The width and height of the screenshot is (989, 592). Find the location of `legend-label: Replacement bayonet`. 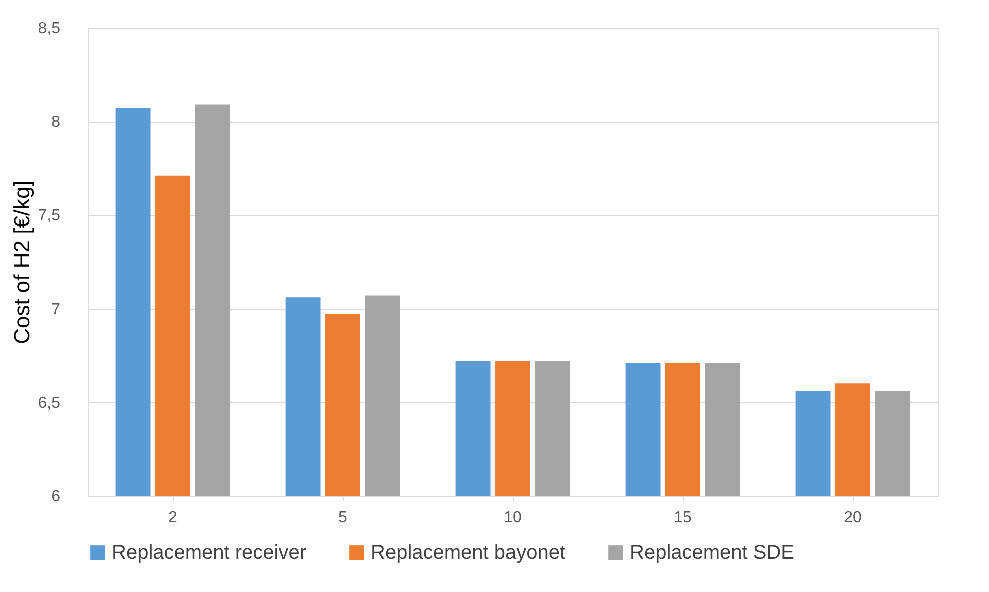

legend-label: Replacement bayonet is located at coordinates (468, 553).